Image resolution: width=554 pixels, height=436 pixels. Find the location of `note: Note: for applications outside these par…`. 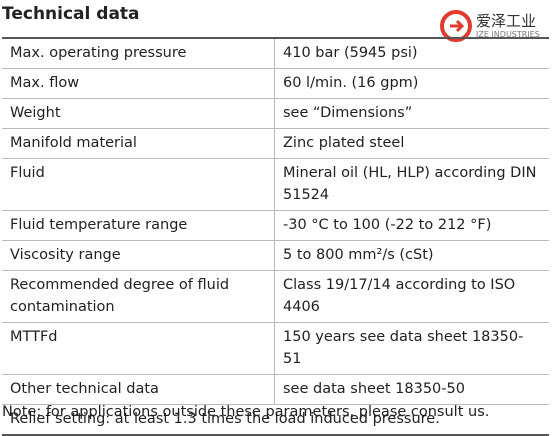

note: Note: for applications outside these par… is located at coordinates (246, 412).